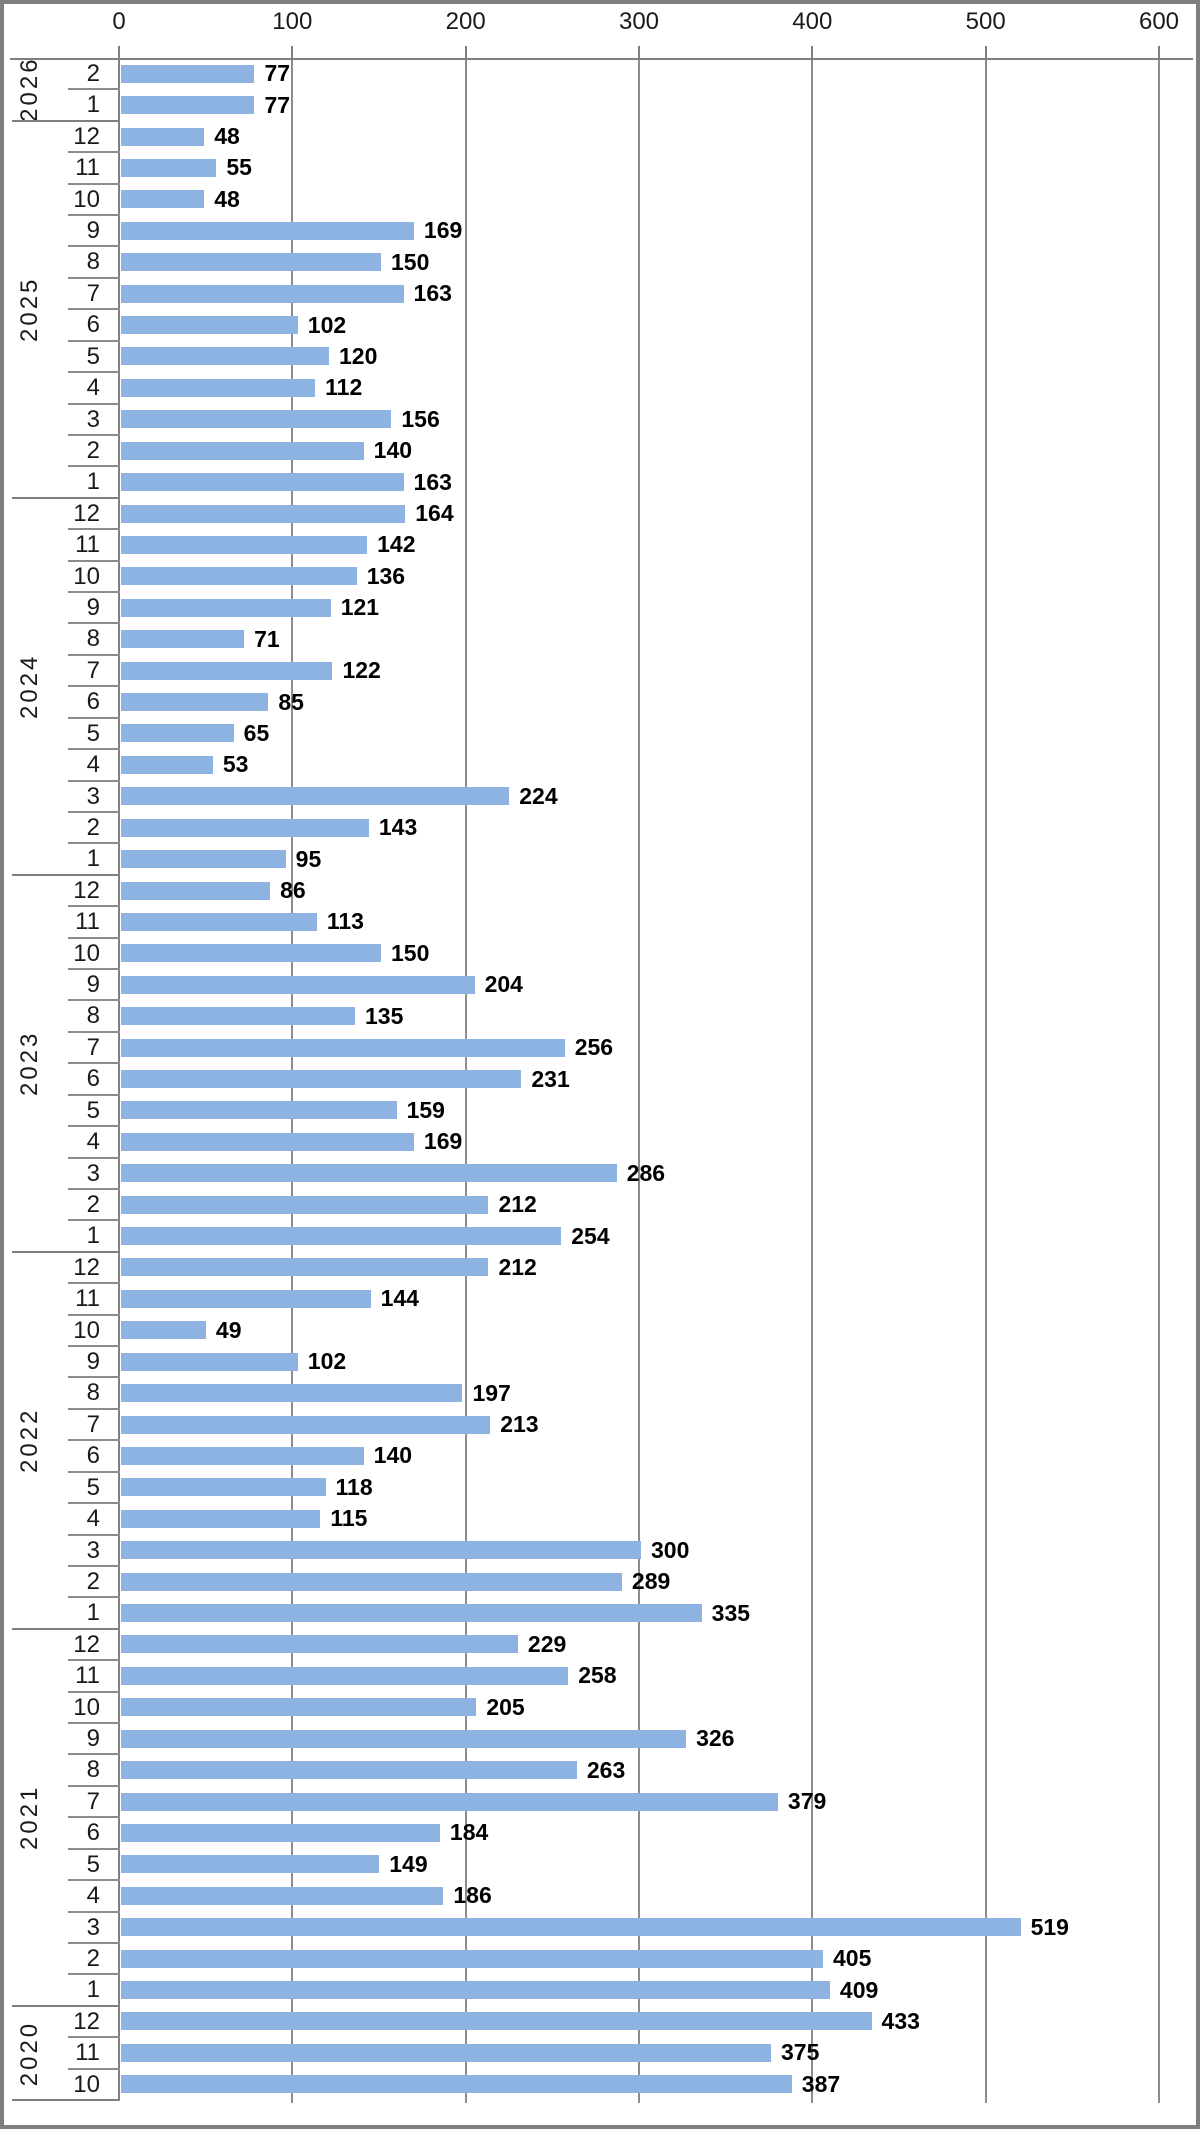 This screenshot has width=1200, height=2129. Describe the element at coordinates (29, 686) in the screenshot. I see `year-group-label: 2024` at that location.